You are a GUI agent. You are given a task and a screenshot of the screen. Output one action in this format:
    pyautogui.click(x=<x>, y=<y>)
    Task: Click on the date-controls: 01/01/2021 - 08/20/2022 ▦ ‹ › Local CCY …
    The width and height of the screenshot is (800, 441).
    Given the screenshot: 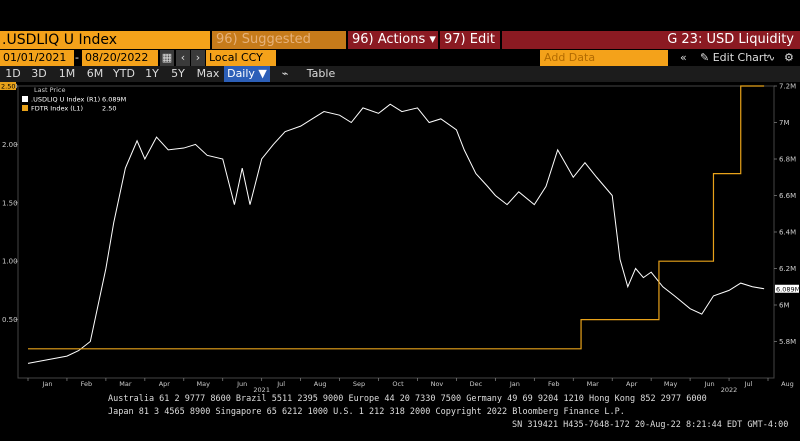 What is the action you would take?
    pyautogui.click(x=400, y=58)
    